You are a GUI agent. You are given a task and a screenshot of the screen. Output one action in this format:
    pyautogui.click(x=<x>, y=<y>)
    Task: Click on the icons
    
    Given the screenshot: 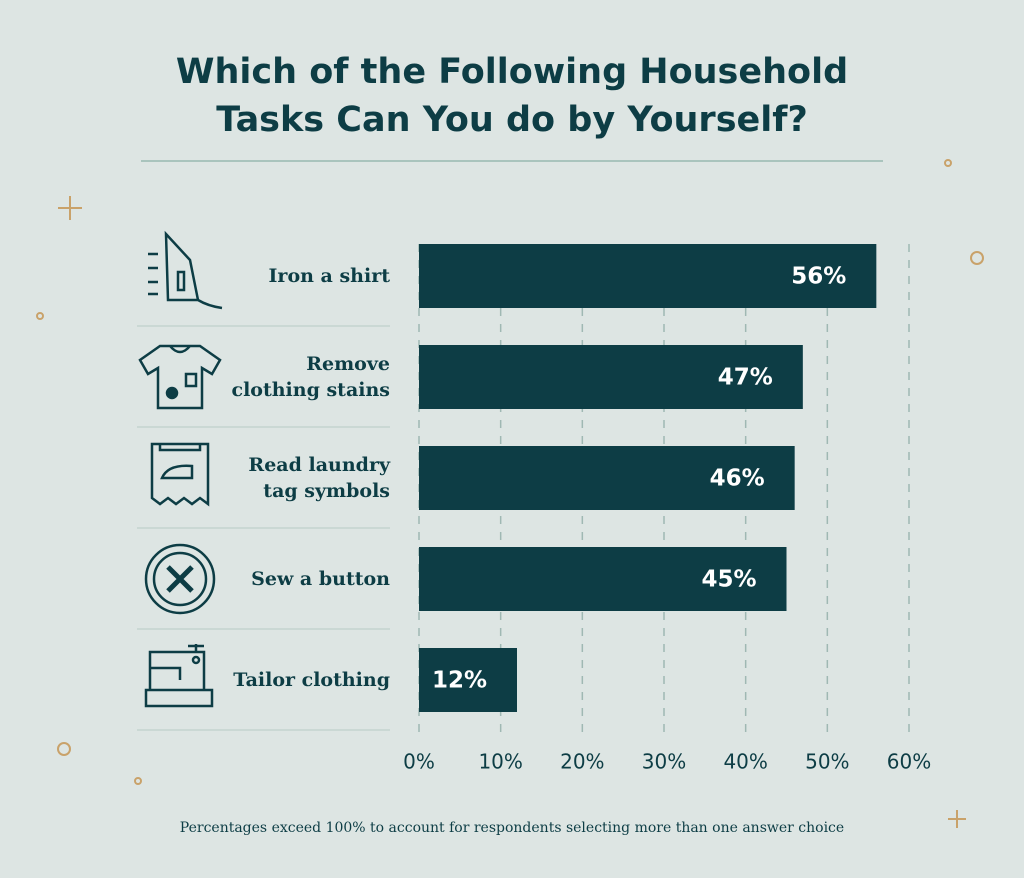 What is the action you would take?
    pyautogui.click(x=180, y=469)
    